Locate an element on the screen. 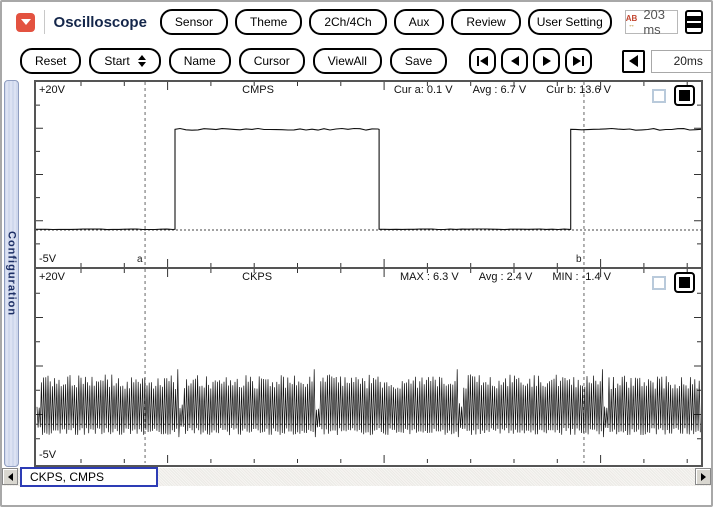 Image resolution: width=713 pixels, height=507 pixels. sensor-button: Sensor is located at coordinates (193, 22).